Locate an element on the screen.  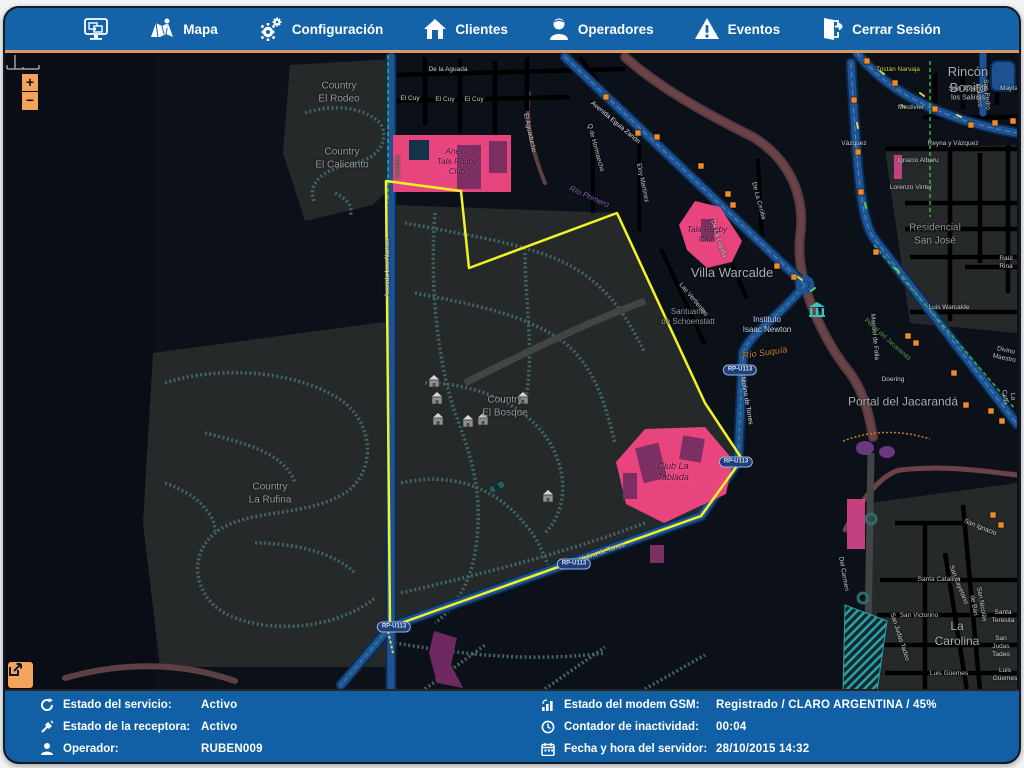
nav-label: Clientes is located at coordinates (481, 29).